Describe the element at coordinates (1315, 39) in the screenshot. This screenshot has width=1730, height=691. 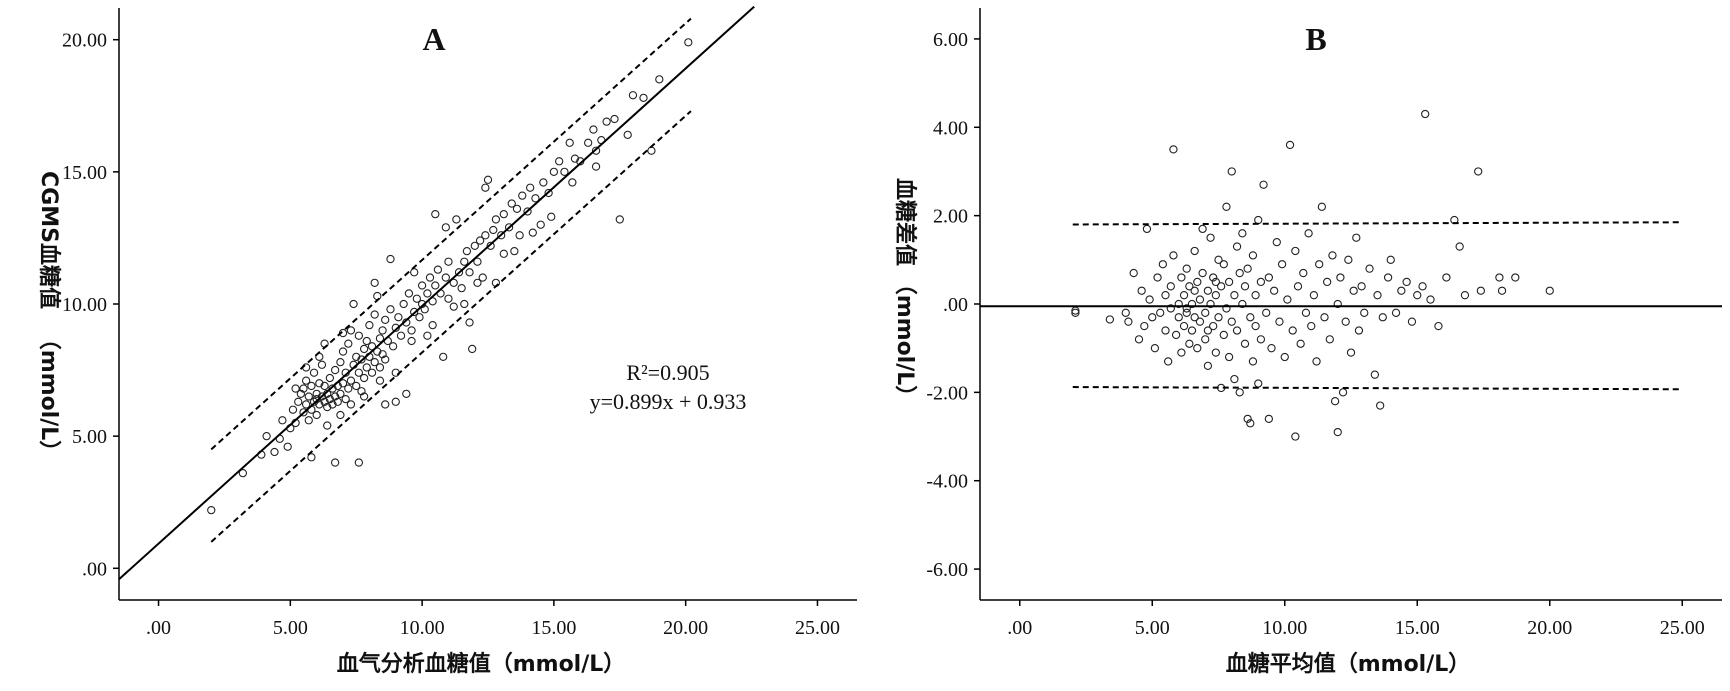
I see `panel-b-title: B` at that location.